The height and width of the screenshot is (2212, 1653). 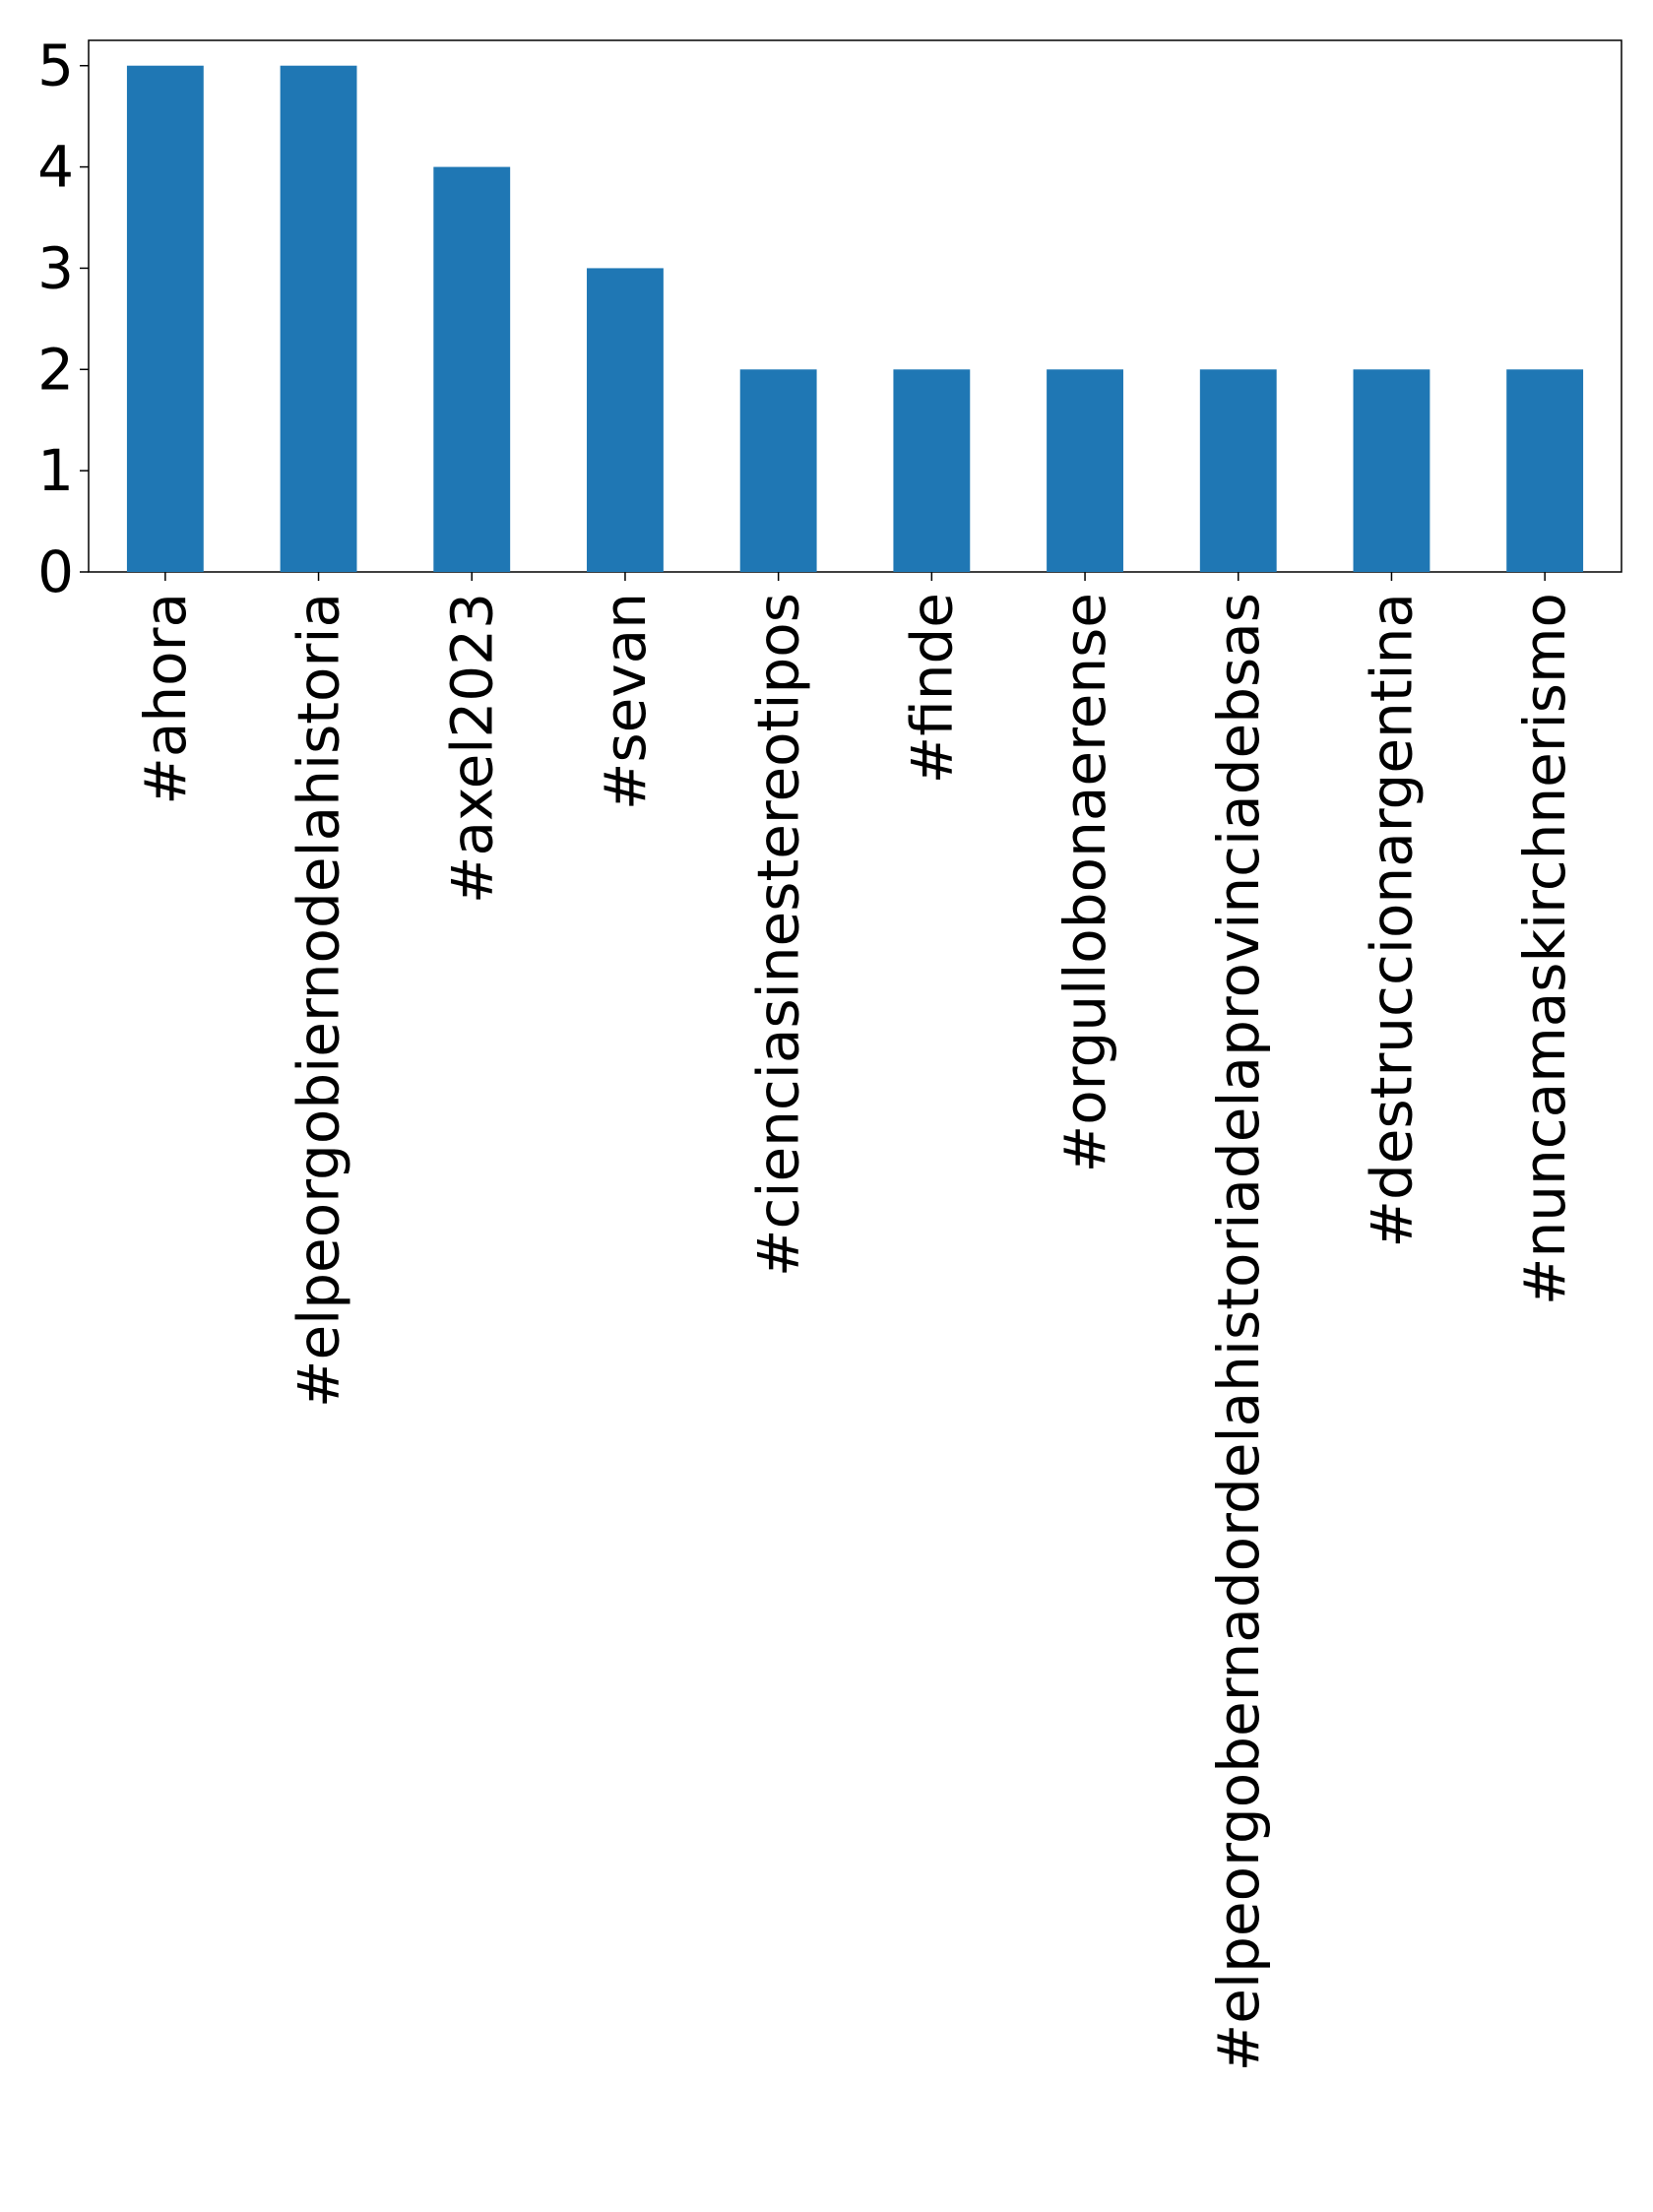 I want to click on y-tick-label: 4, so click(x=55, y=167).